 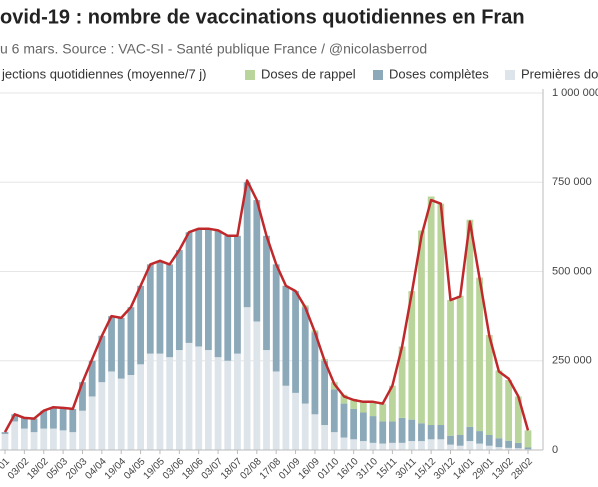 What do you see at coordinates (572, 182) in the screenshot?
I see `y-tick-label: 750 000` at bounding box center [572, 182].